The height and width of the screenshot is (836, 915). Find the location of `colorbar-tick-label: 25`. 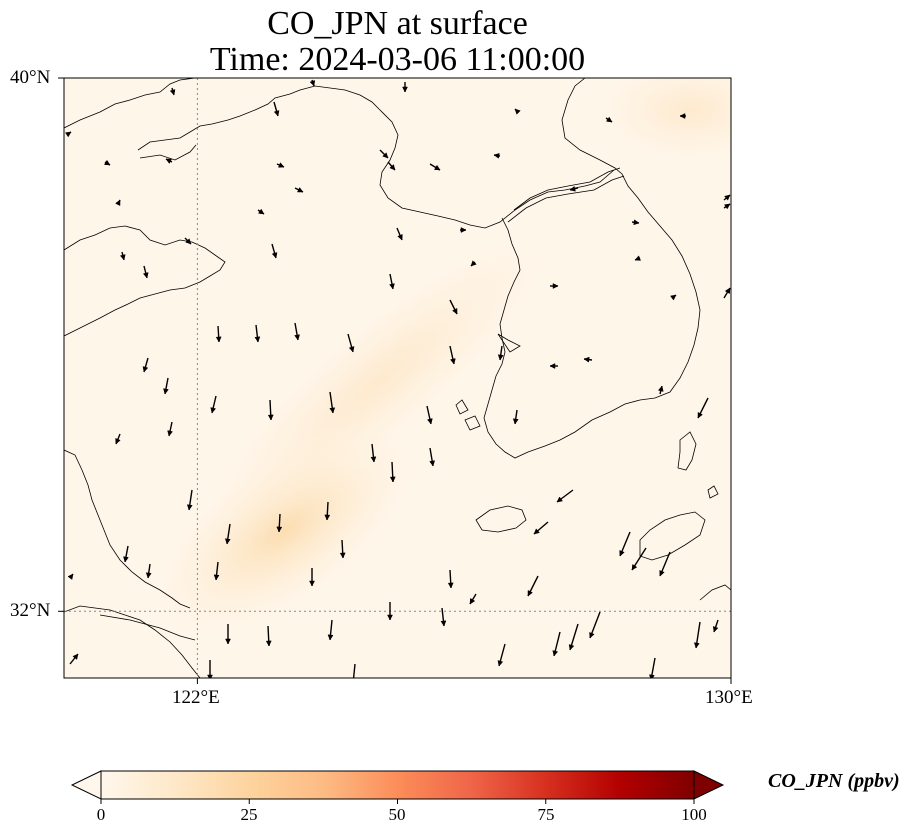

colorbar-tick-label: 25 is located at coordinates (249, 814).